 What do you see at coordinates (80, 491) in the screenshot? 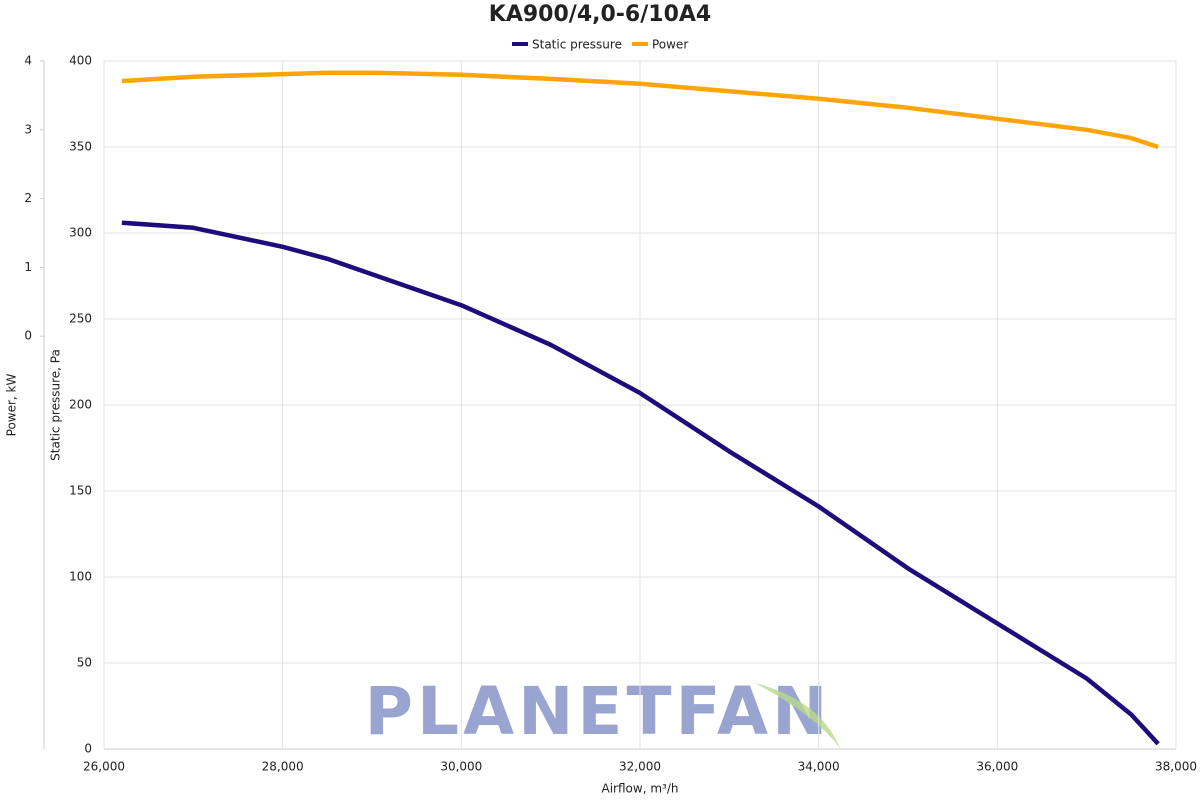
I see `y-tick-label: 150` at bounding box center [80, 491].